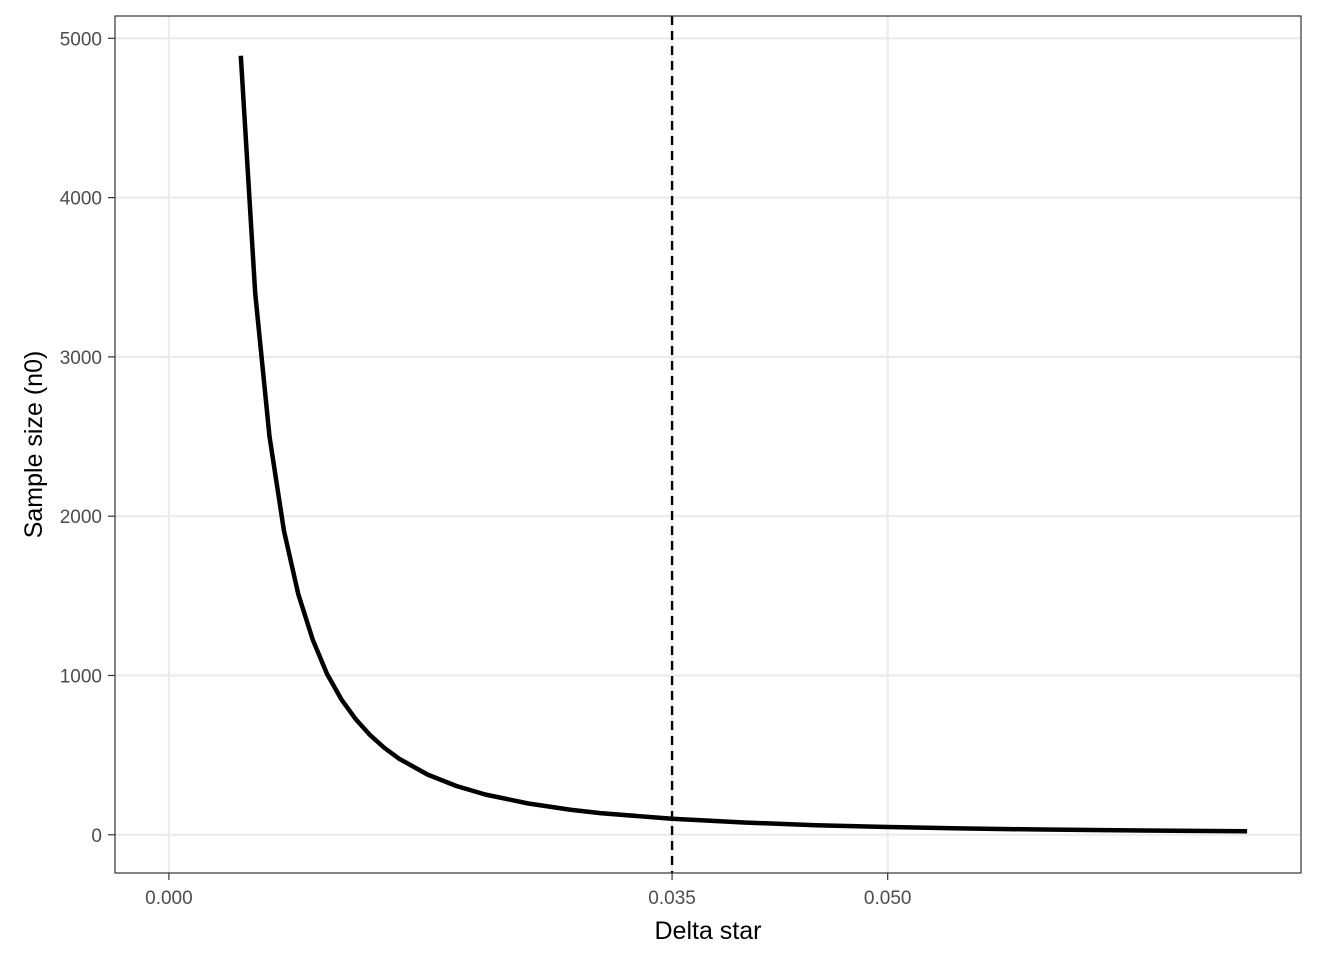 Image resolution: width=1344 pixels, height=960 pixels. What do you see at coordinates (81, 199) in the screenshot?
I see `y-tick-label: 4000` at bounding box center [81, 199].